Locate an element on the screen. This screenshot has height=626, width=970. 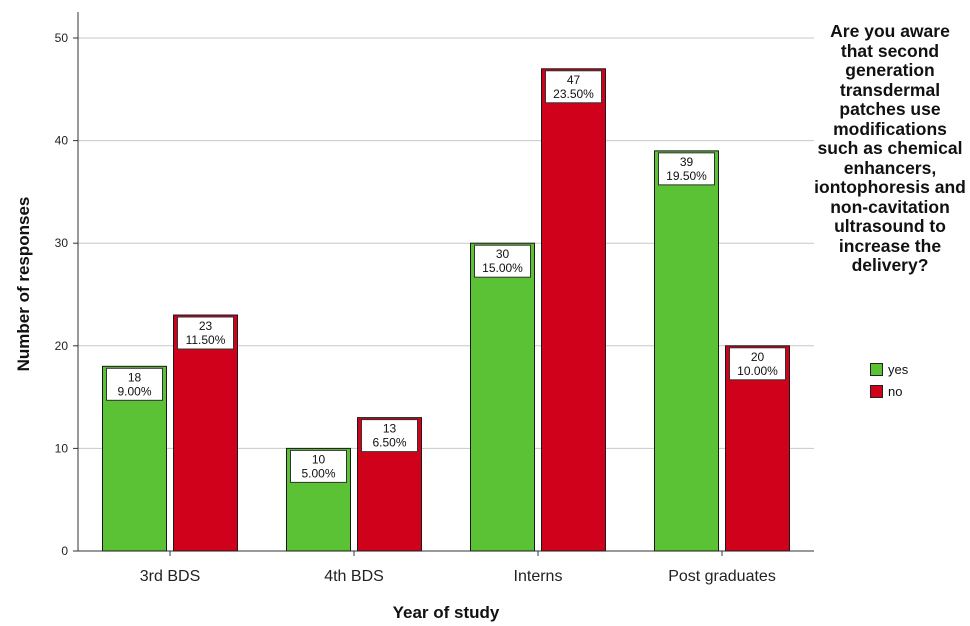
data-label-percent: 9.00% is located at coordinates (134, 391).